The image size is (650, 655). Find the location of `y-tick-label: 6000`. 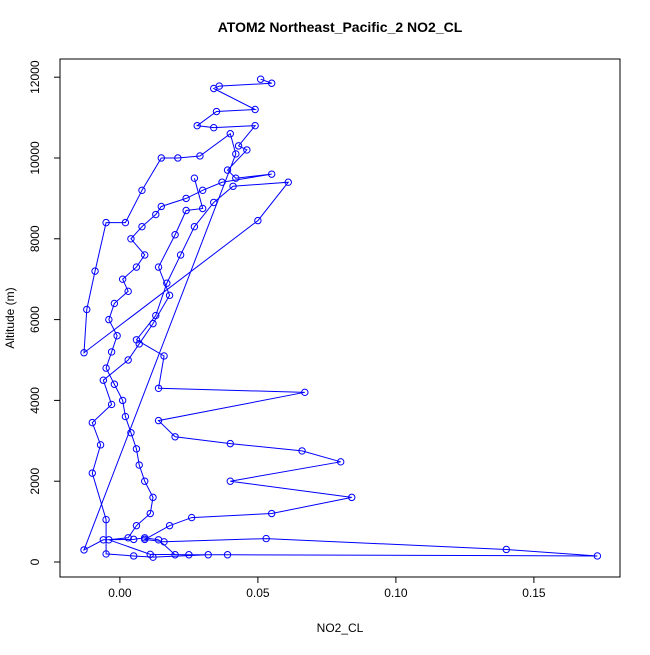

y-tick-label: 6000 is located at coordinates (35, 319).